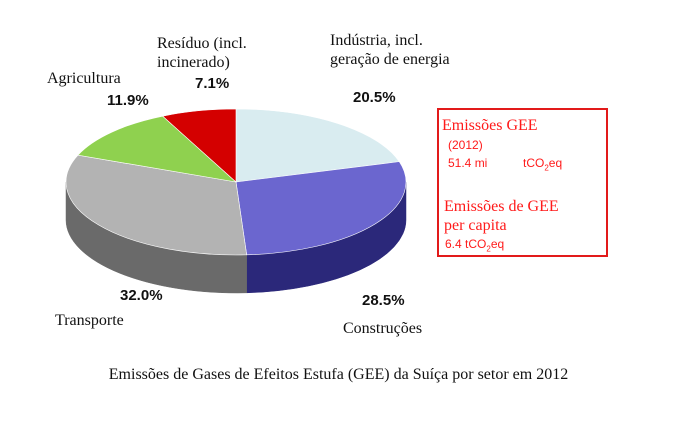 The image size is (677, 423). Describe the element at coordinates (89, 320) in the screenshot. I see `slice-name-label-2: Transporte` at that location.